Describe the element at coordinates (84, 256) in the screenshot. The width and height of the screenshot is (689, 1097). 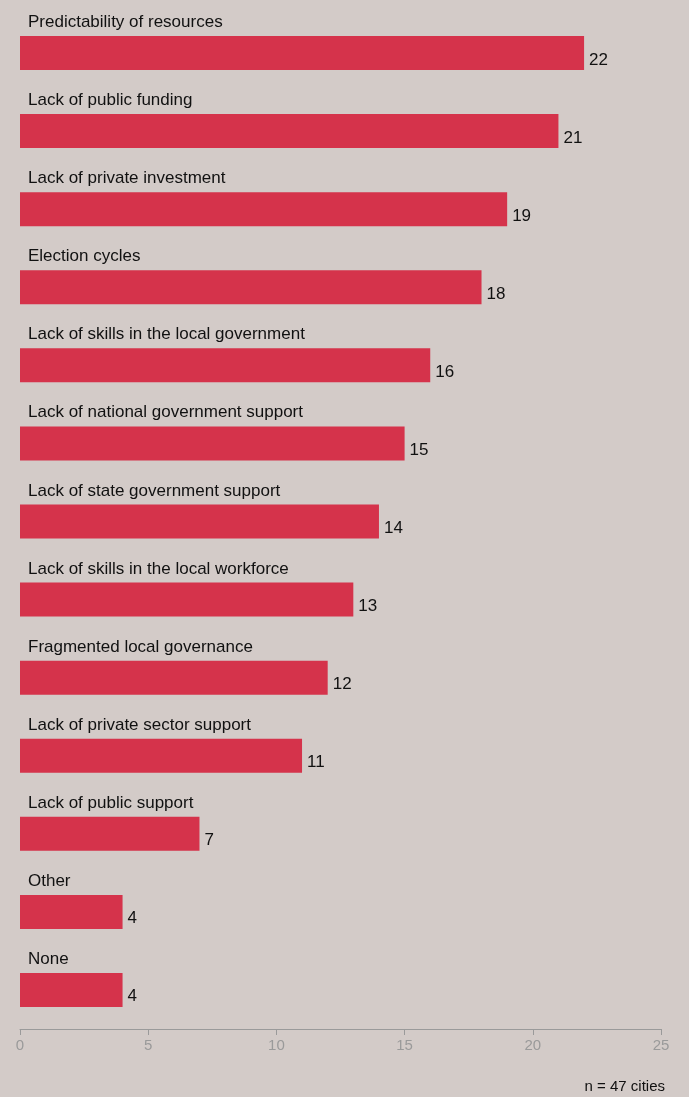
I see `y-tick-label: Election cycles` at that location.